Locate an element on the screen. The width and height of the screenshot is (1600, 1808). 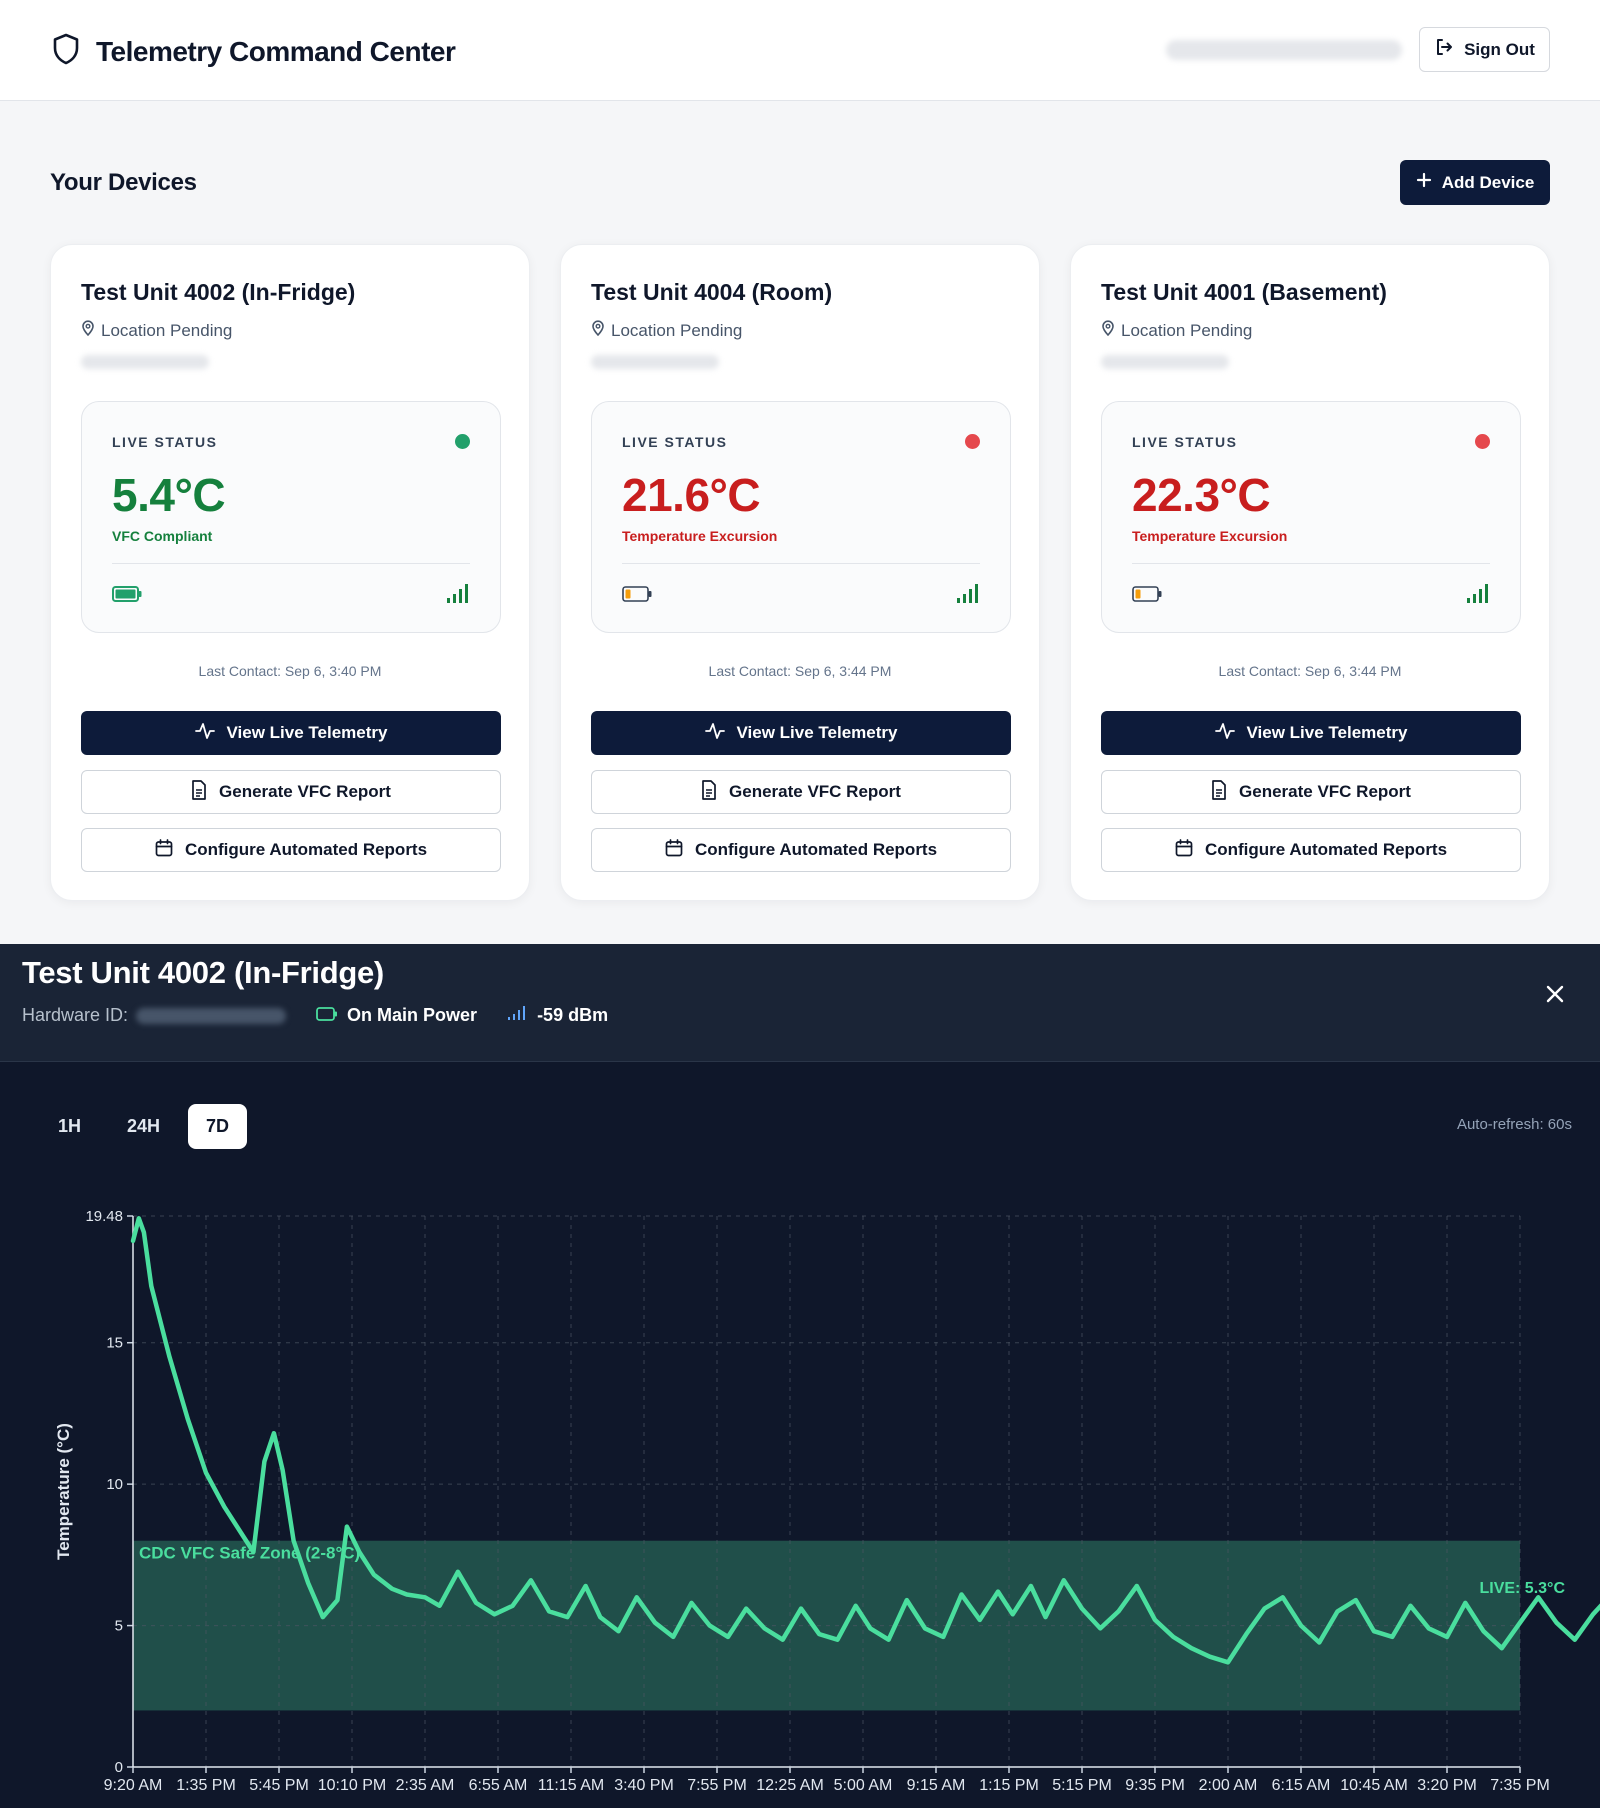
temperature-reading: 5.4°C is located at coordinates (169, 495).